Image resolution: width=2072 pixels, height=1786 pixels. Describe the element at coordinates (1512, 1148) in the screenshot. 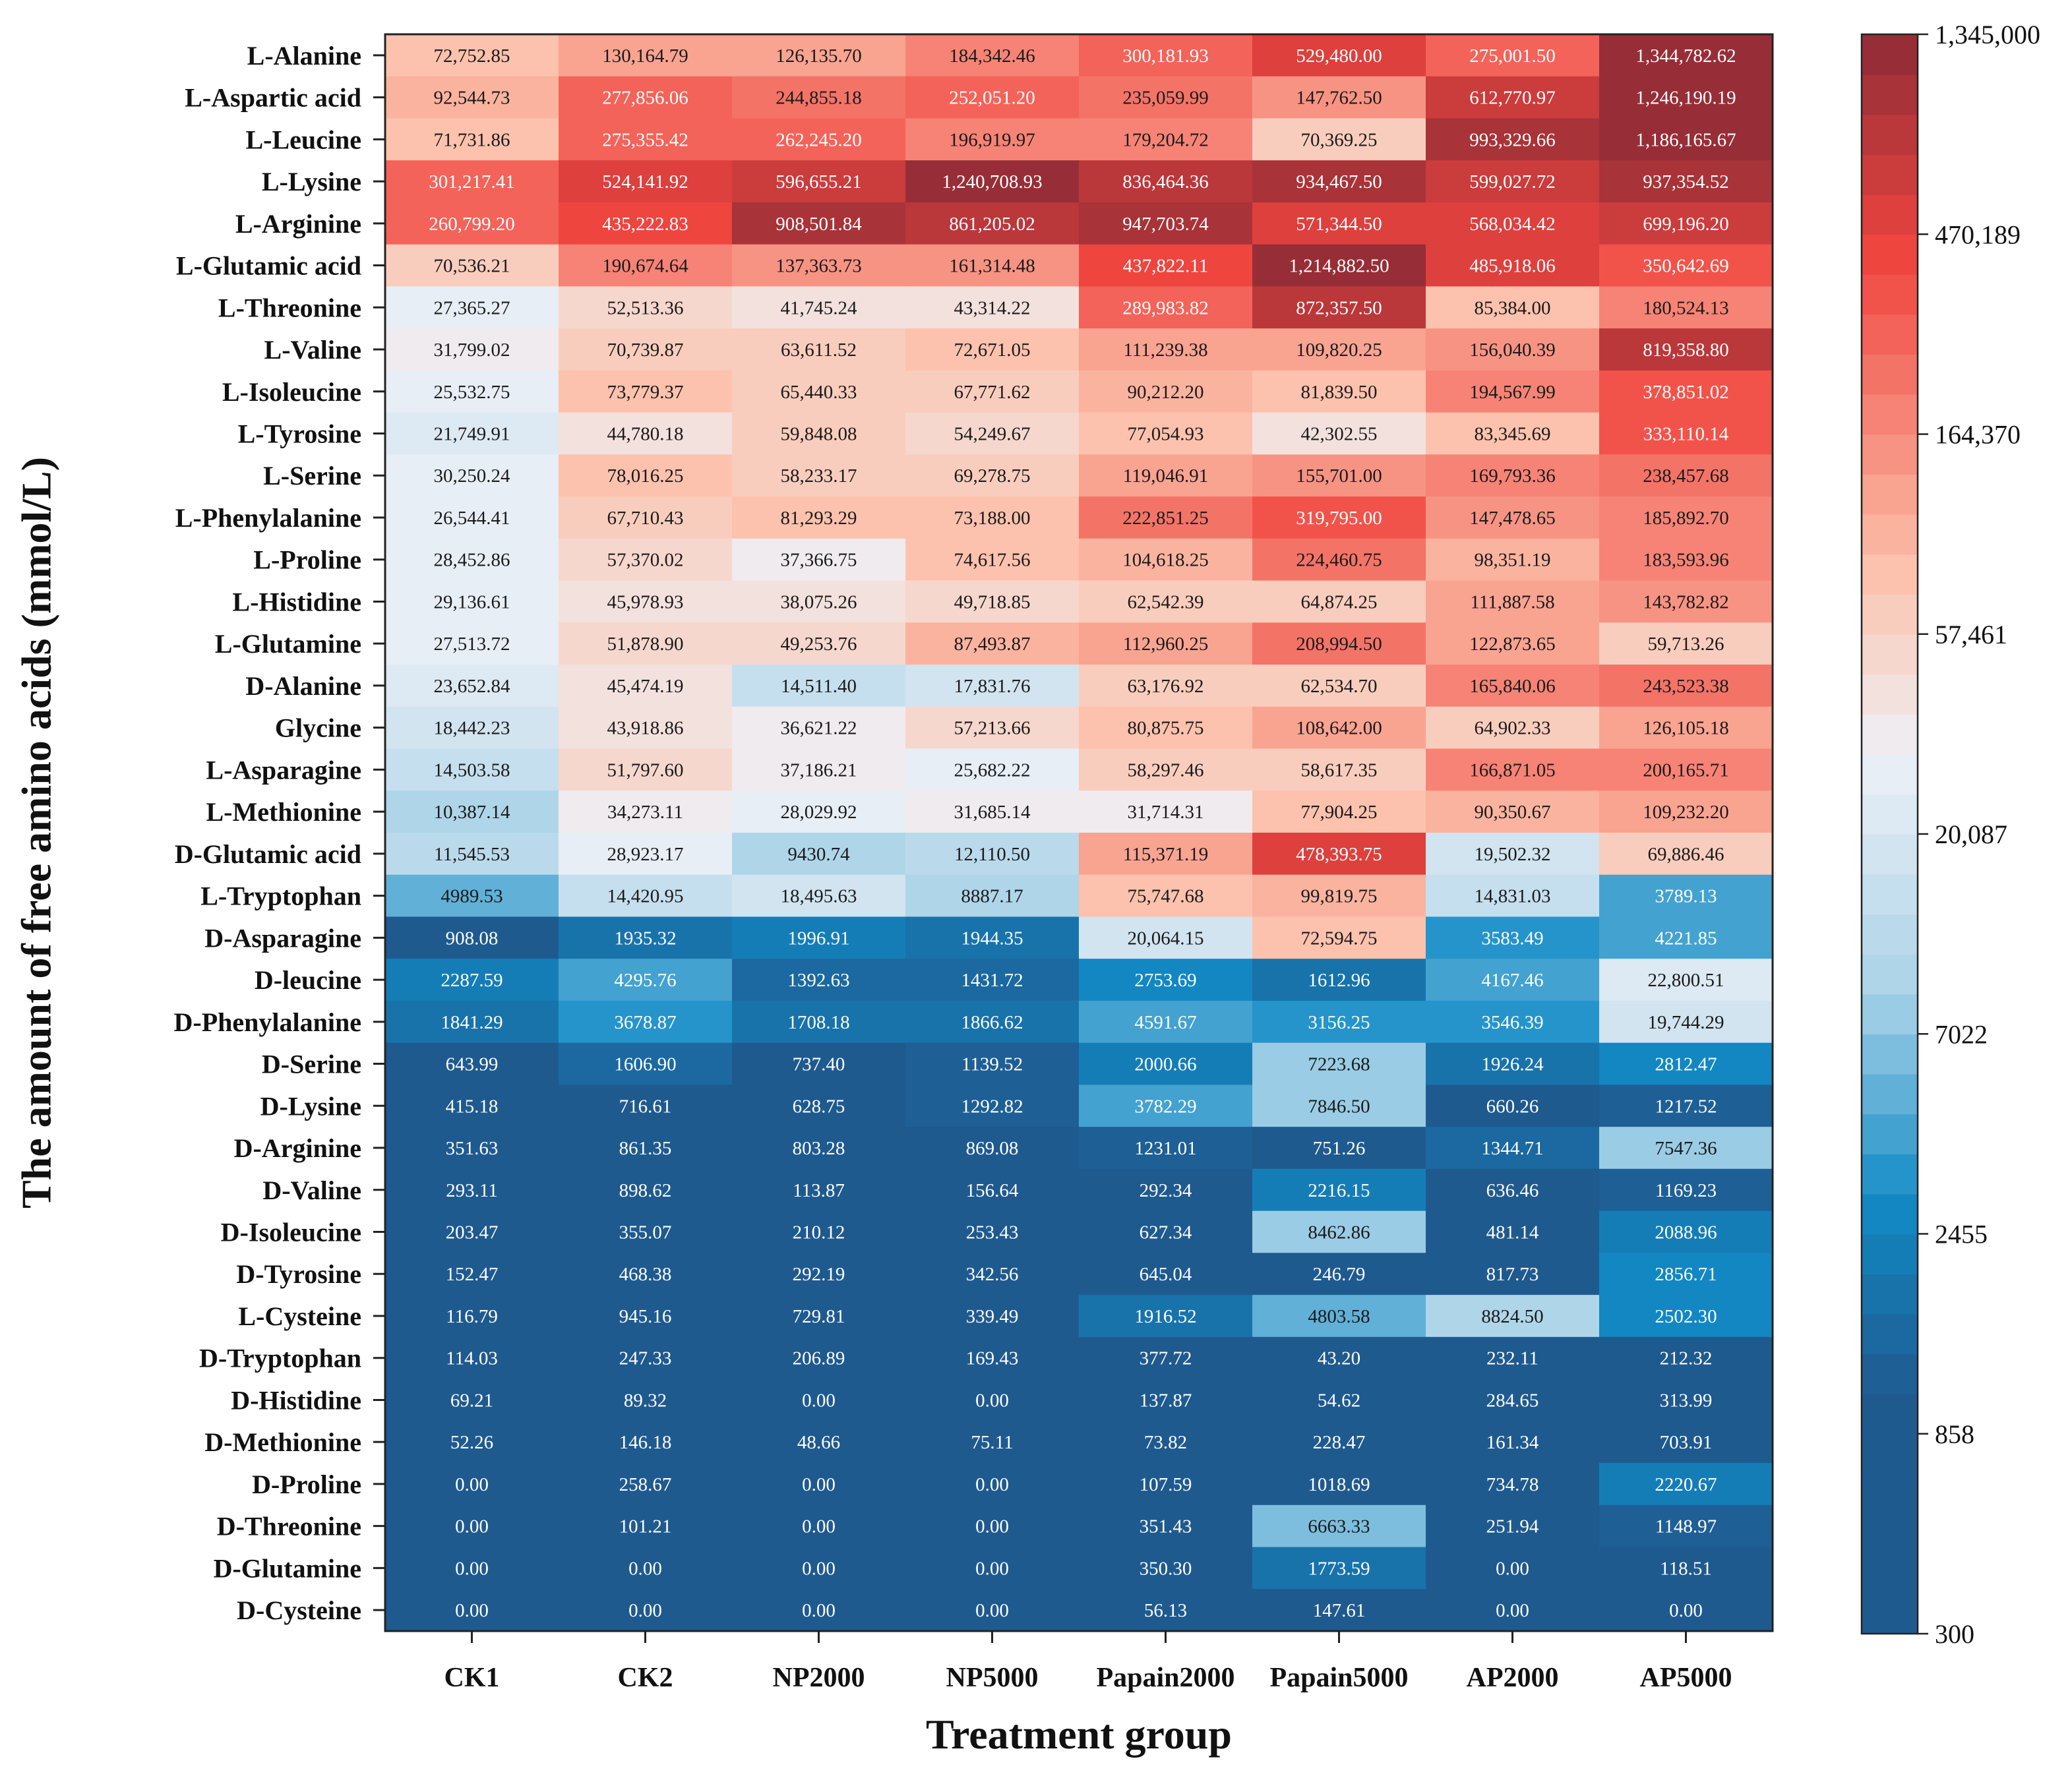

I see `cell-value-label: 1344.71` at that location.